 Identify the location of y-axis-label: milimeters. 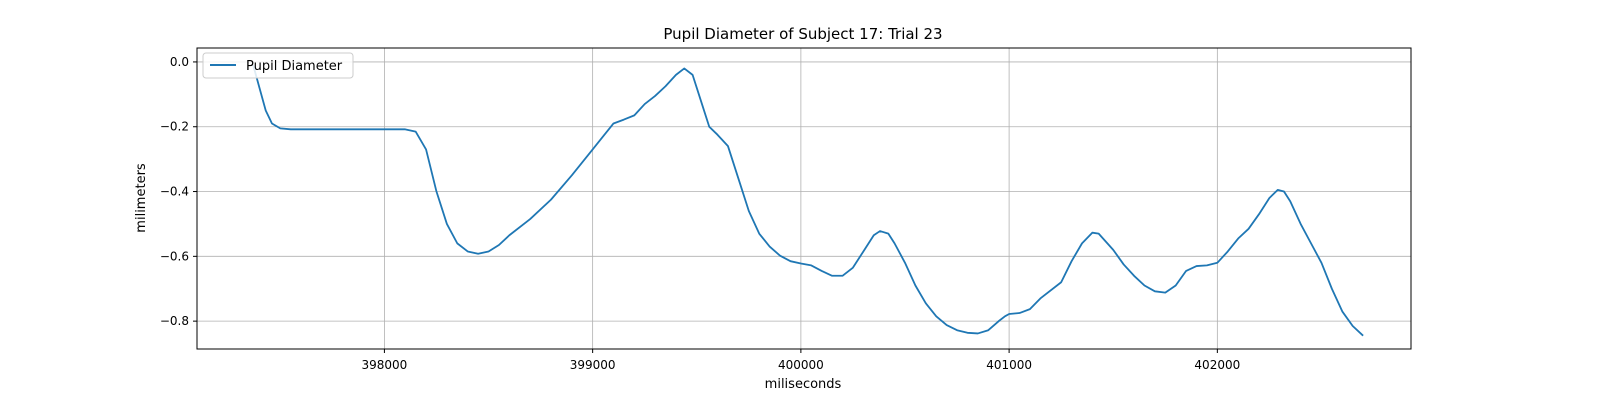
(141, 198).